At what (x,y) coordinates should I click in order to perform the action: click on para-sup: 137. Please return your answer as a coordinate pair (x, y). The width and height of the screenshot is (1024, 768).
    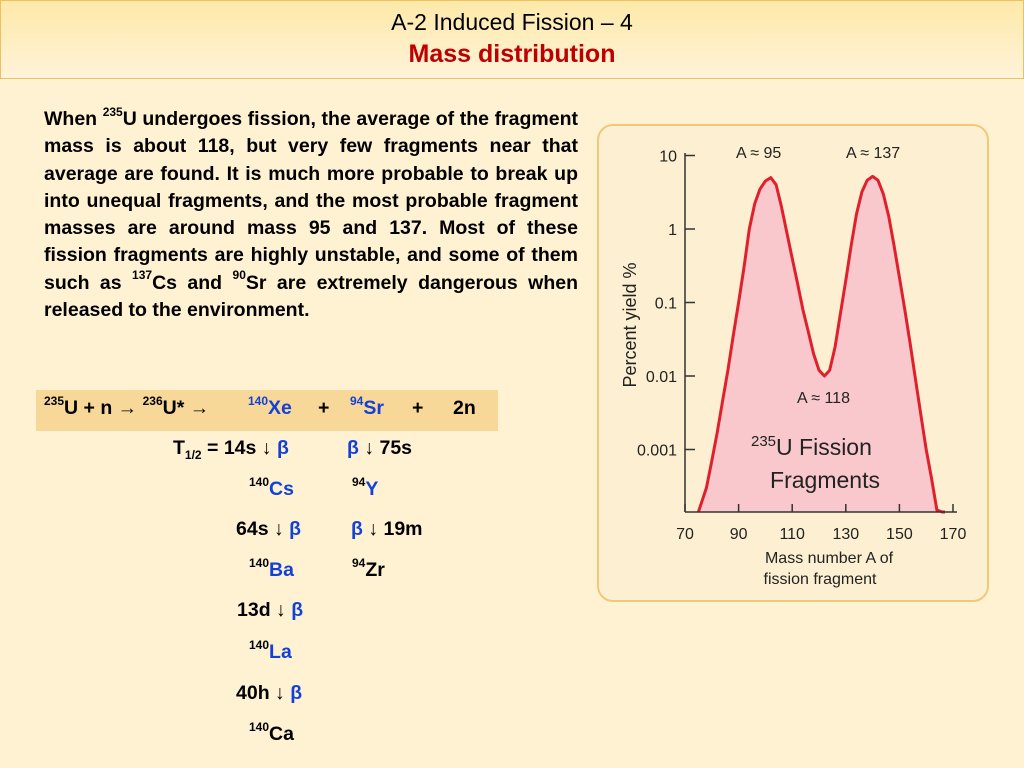
    Looking at the image, I should click on (142, 275).